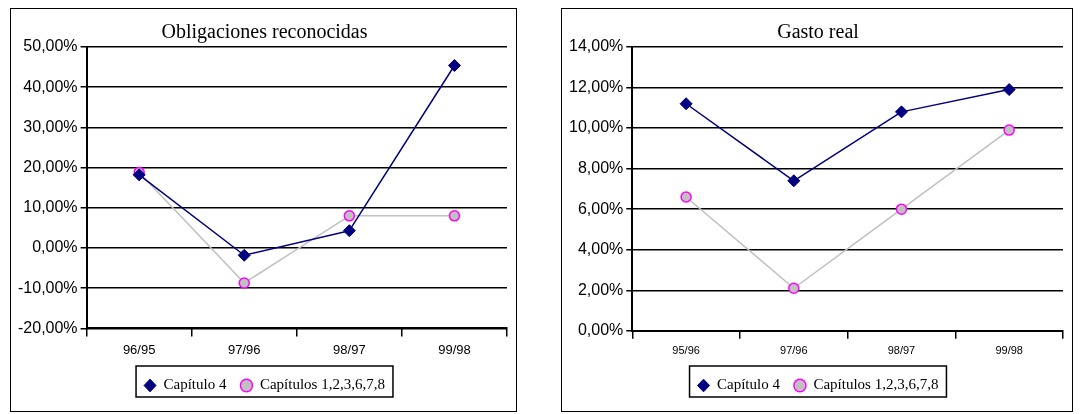 The width and height of the screenshot is (1081, 414). I want to click on y-tick-label: 20,00%, so click(50, 167).